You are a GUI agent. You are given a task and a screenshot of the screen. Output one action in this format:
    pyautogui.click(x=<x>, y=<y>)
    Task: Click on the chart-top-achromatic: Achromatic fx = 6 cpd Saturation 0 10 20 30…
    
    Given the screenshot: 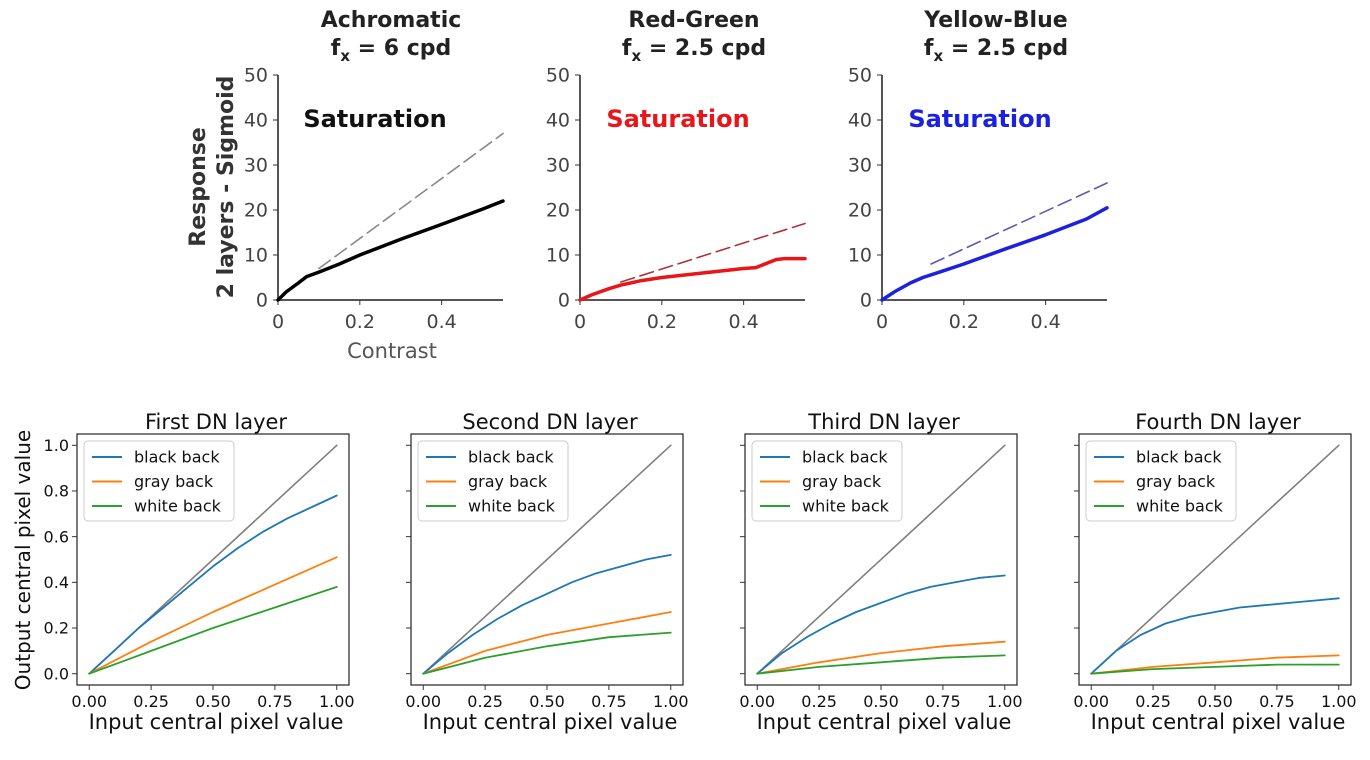 What is the action you would take?
    pyautogui.click(x=374, y=170)
    